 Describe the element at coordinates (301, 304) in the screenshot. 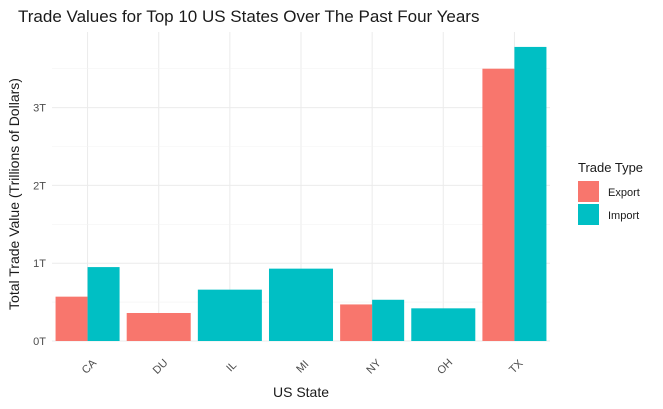

I see `bar-import-mi` at that location.